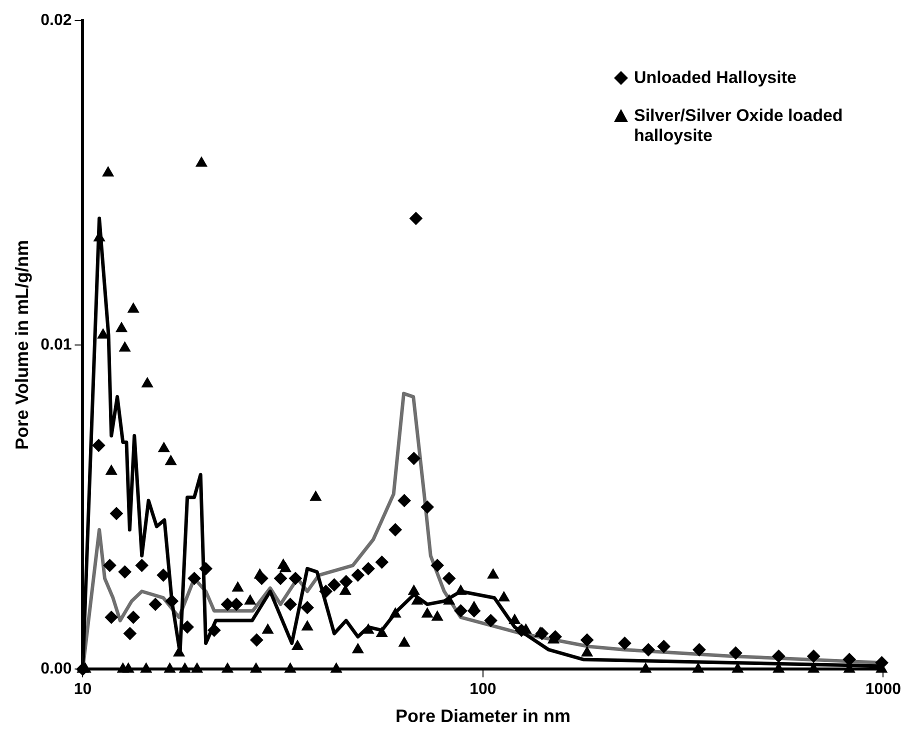 This screenshot has width=912, height=740. What do you see at coordinates (83, 689) in the screenshot?
I see `x-tick-label: 10` at bounding box center [83, 689].